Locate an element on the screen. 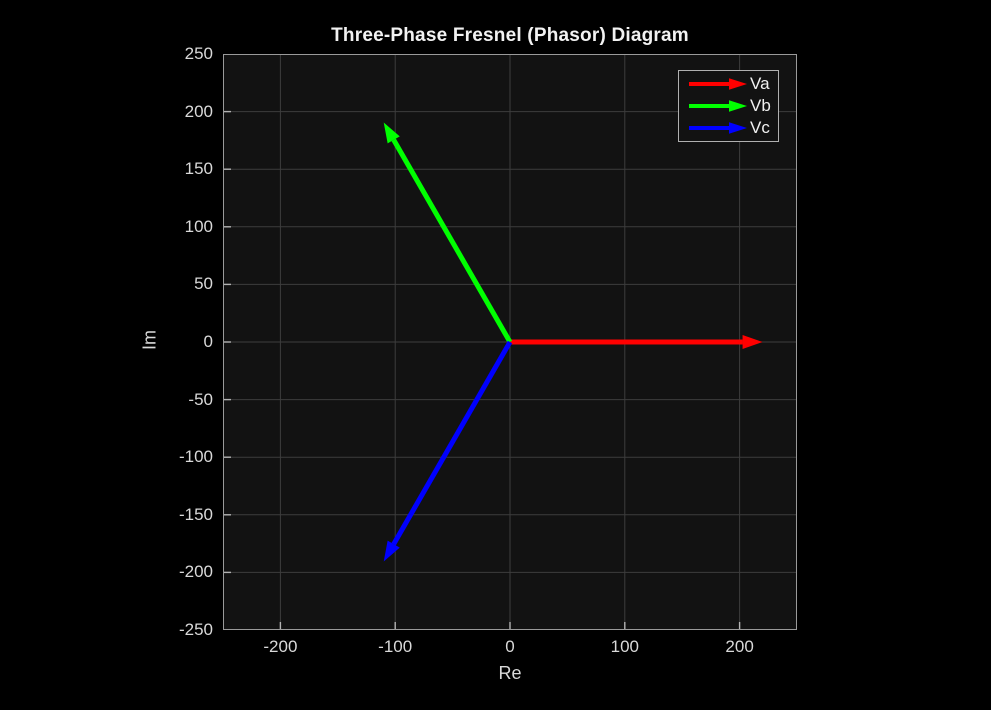  y-tick-label: -100 is located at coordinates (195, 457).